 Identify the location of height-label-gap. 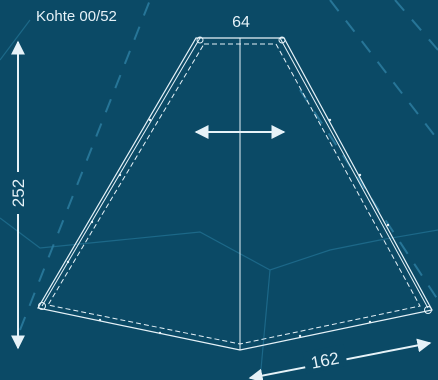
(18, 193).